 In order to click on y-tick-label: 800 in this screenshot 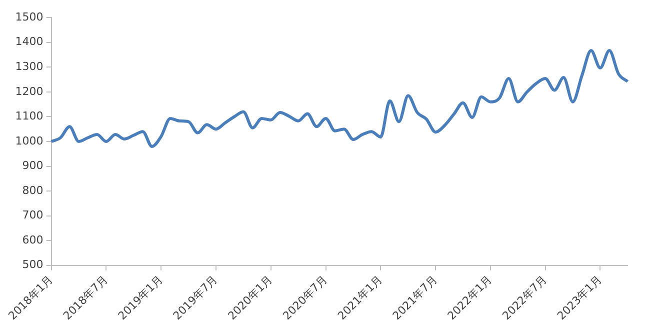, I will do `click(33, 190)`.